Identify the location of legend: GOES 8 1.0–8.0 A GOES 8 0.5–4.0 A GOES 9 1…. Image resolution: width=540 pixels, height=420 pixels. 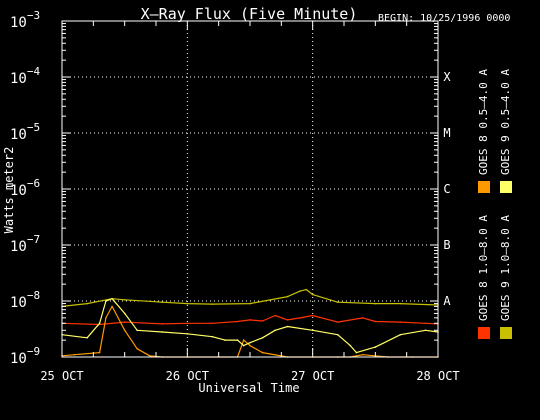
(494, 204).